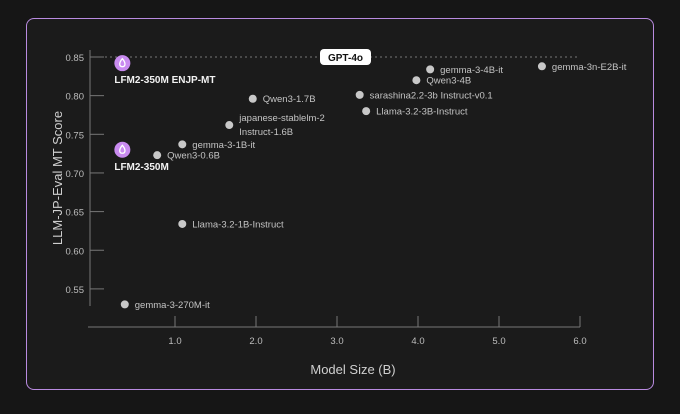 This screenshot has width=680, height=414. Describe the element at coordinates (164, 80) in the screenshot. I see `point-label: LFM2-350M ENJP-MT` at that location.